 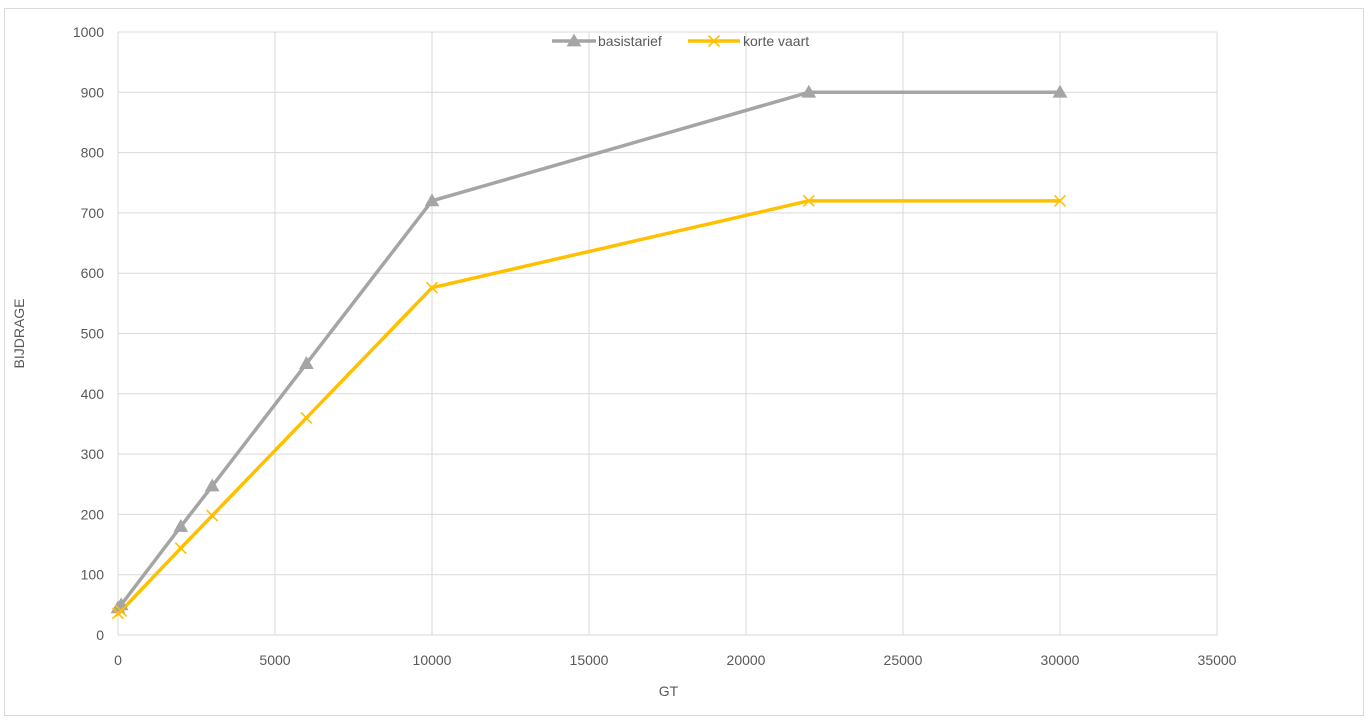 I want to click on y-tick-label: 300, so click(x=93, y=454).